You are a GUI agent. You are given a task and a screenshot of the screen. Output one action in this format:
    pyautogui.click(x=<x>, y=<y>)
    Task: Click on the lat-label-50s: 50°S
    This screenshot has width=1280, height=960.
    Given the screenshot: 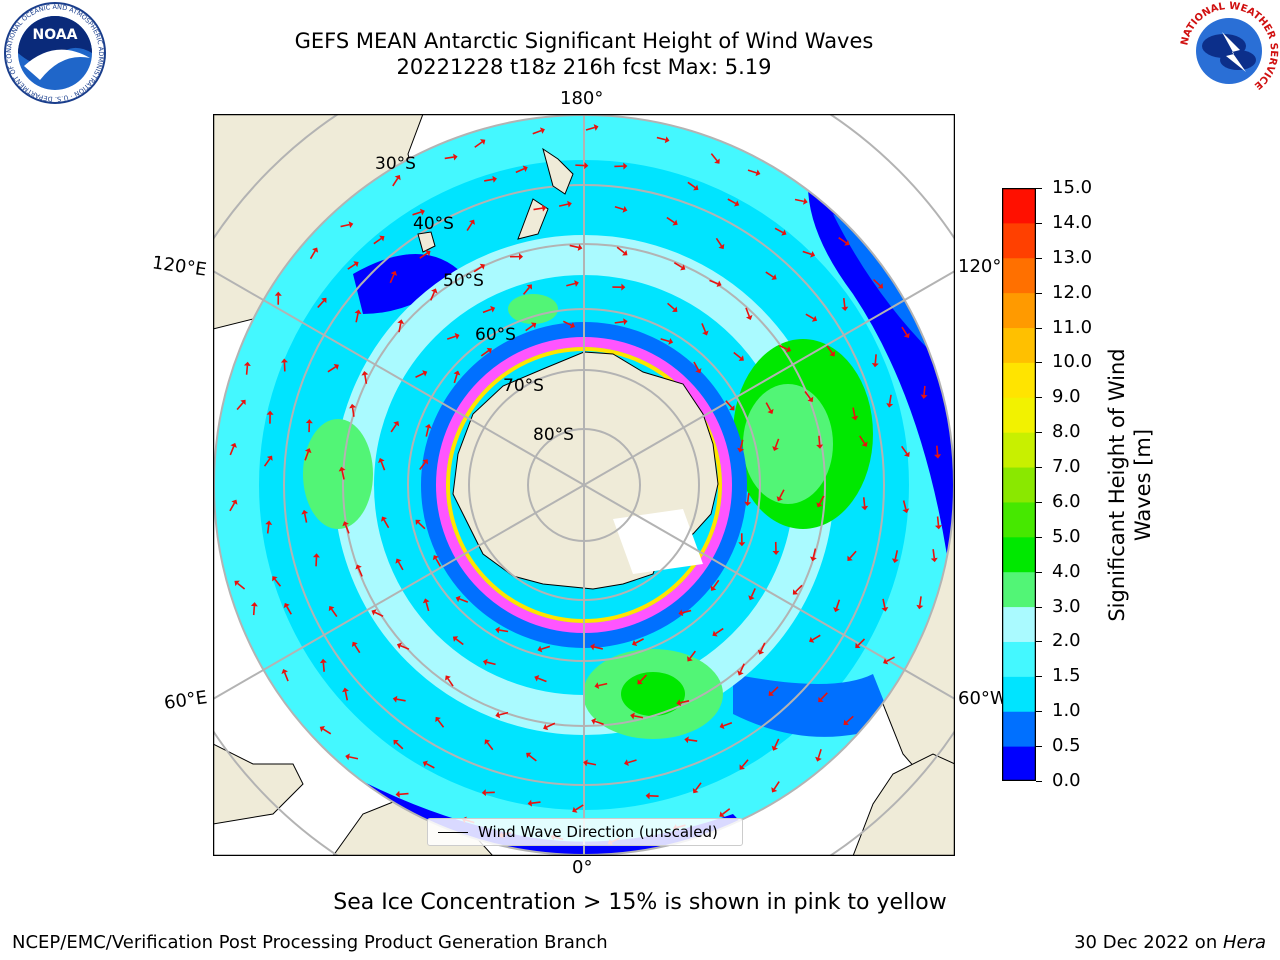 What is the action you would take?
    pyautogui.click(x=463, y=281)
    